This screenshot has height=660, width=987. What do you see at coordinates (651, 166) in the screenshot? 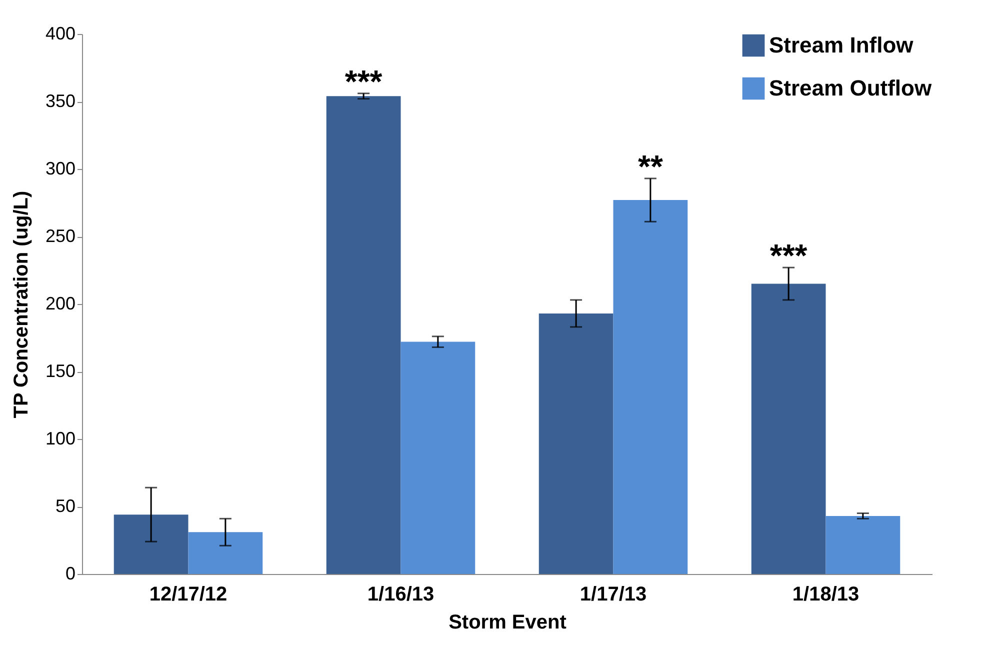
I see `annotation: **` at bounding box center [651, 166].